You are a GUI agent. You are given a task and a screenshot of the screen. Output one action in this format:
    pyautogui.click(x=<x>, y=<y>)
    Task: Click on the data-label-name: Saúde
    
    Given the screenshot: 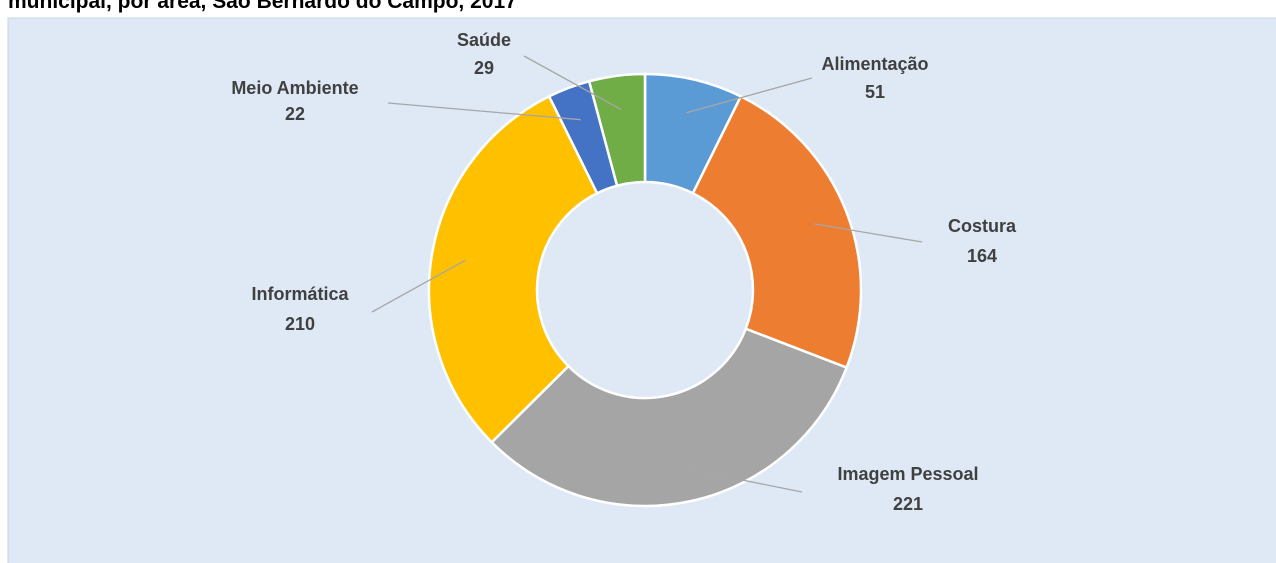 What is the action you would take?
    pyautogui.click(x=484, y=40)
    